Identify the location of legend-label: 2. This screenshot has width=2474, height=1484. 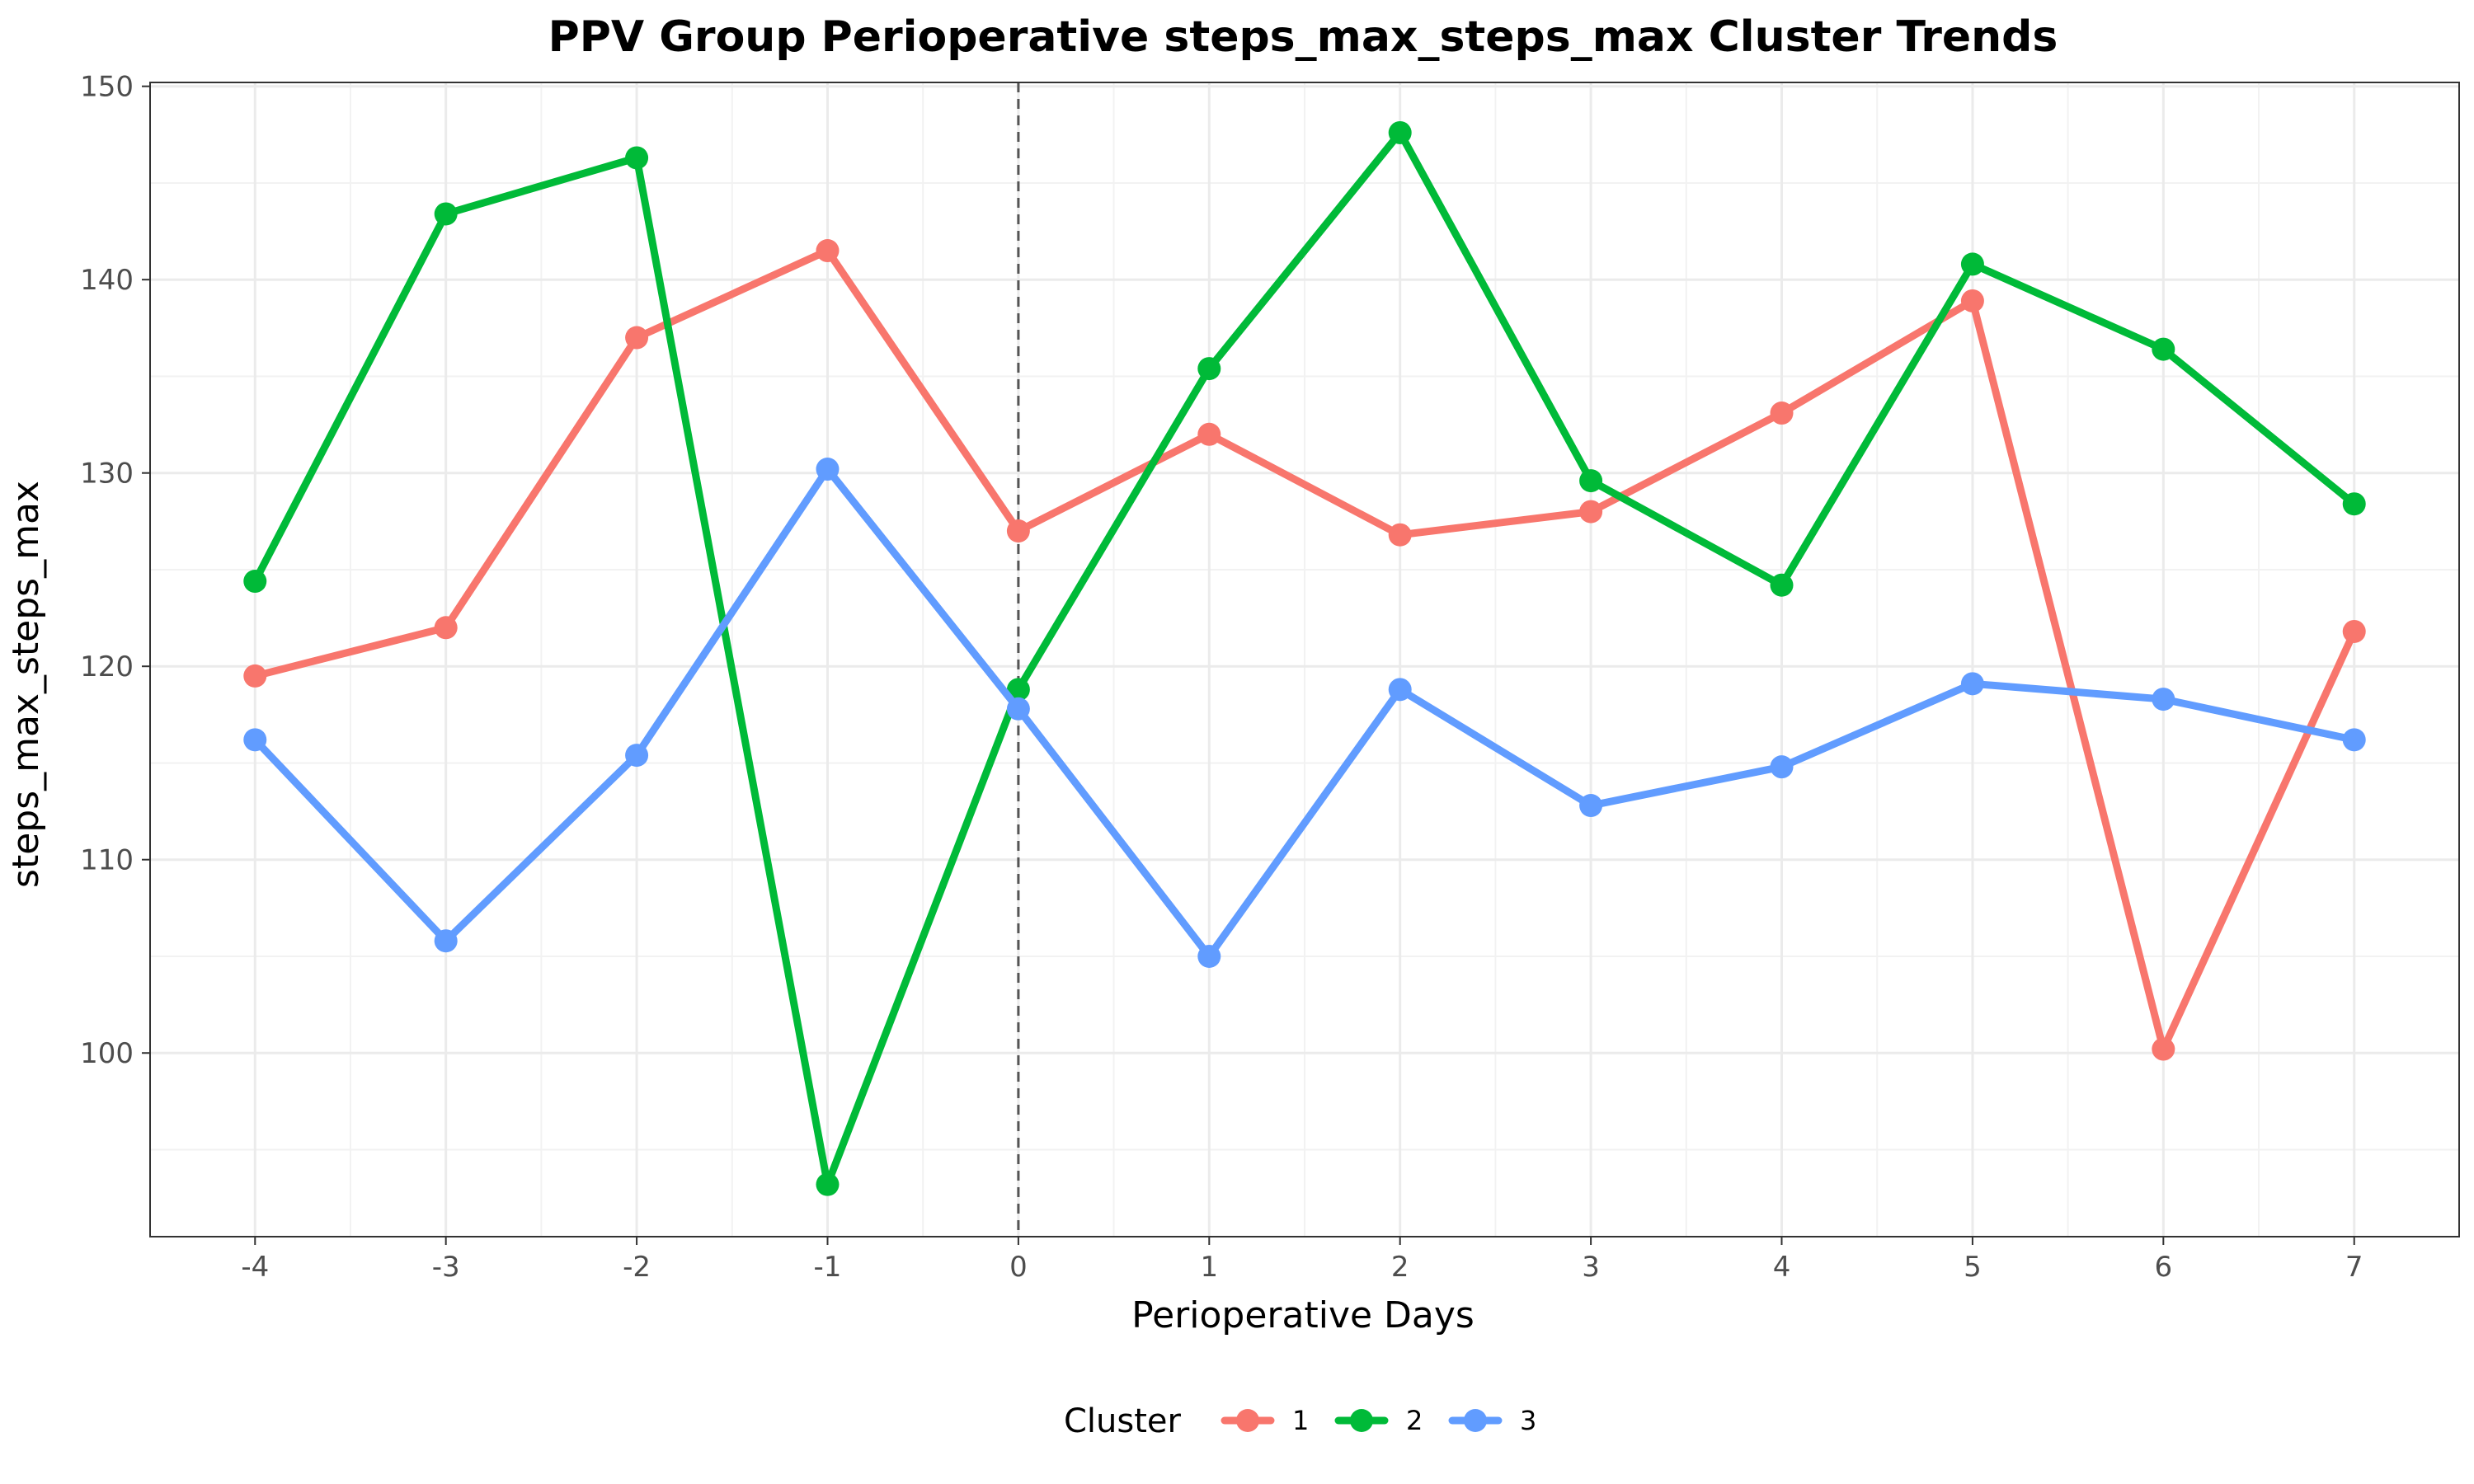
(1414, 1420).